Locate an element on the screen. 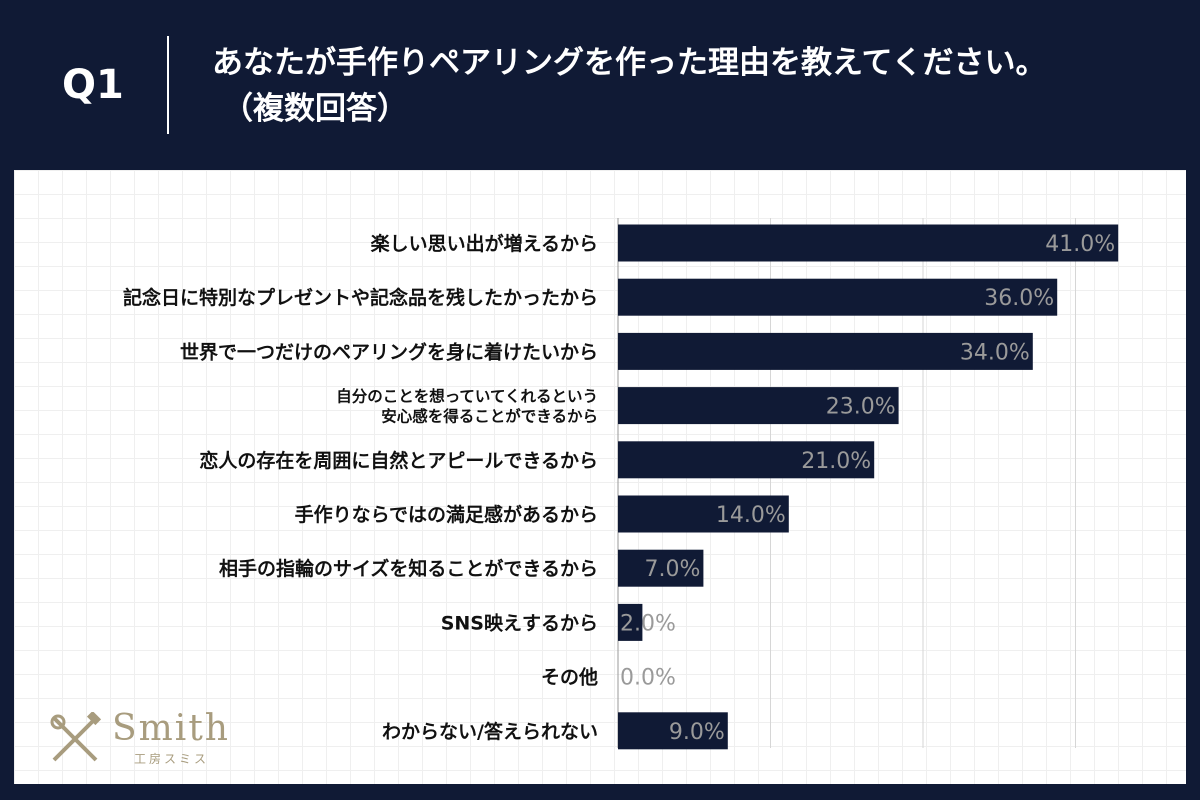  question-number: Q1 is located at coordinates (93, 85).